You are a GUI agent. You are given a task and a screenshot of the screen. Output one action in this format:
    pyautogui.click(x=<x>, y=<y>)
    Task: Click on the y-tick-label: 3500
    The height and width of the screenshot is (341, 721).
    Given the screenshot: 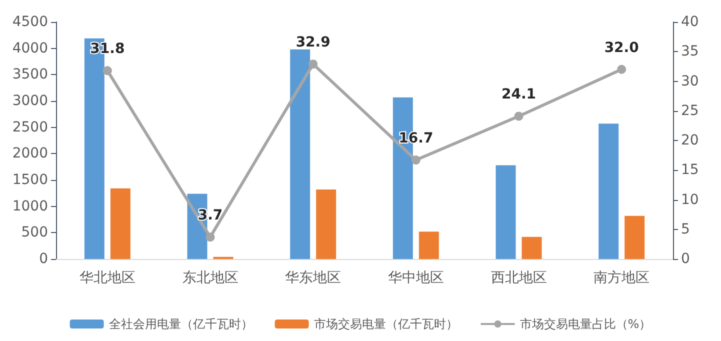 What is the action you would take?
    pyautogui.click(x=30, y=74)
    